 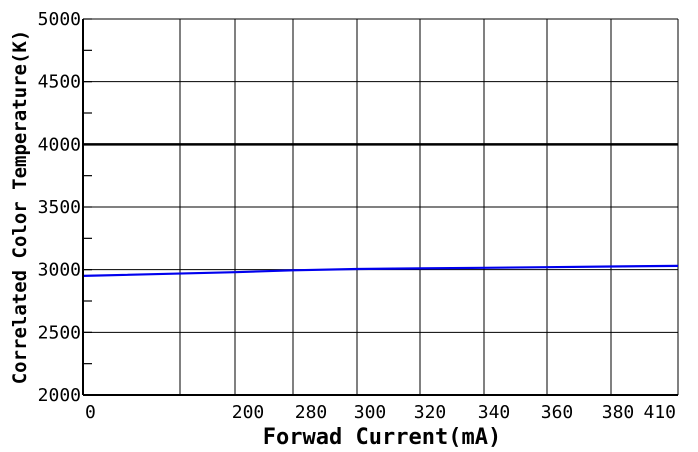 What do you see at coordinates (59, 144) in the screenshot?
I see `y-tick-label: 4000` at bounding box center [59, 144].